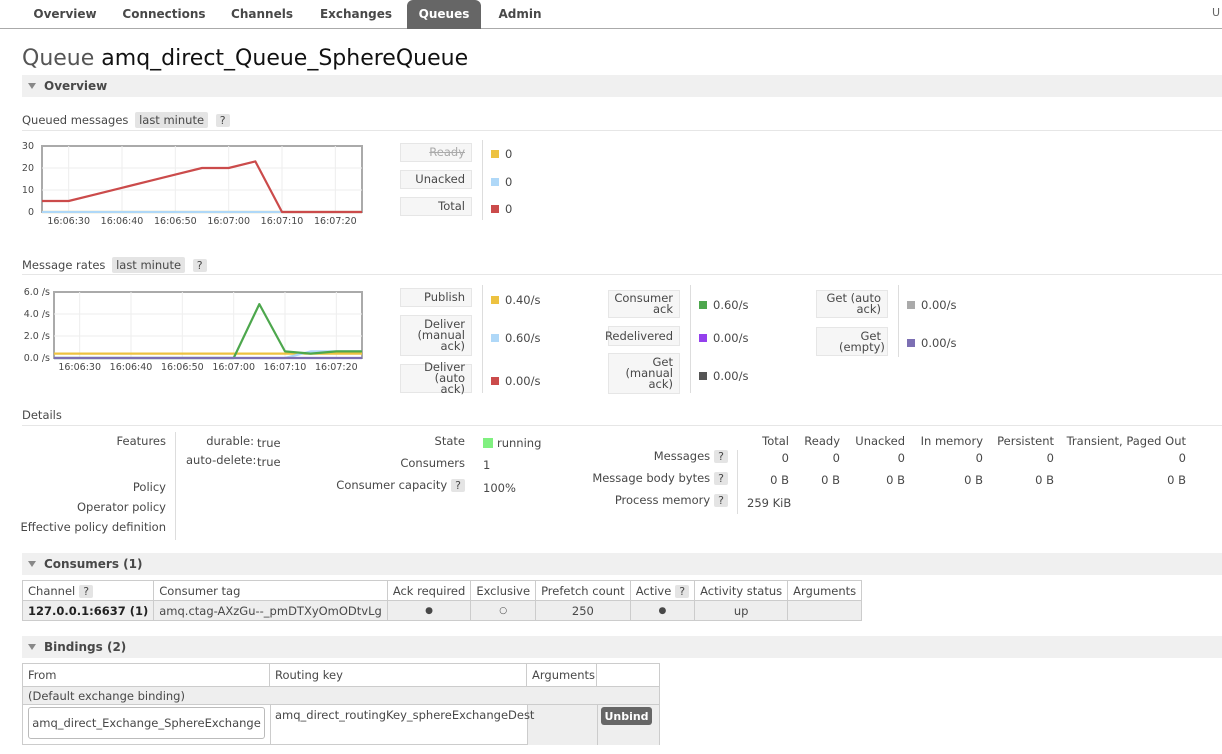  I want to click on legend-ready: Ready, so click(436, 152).